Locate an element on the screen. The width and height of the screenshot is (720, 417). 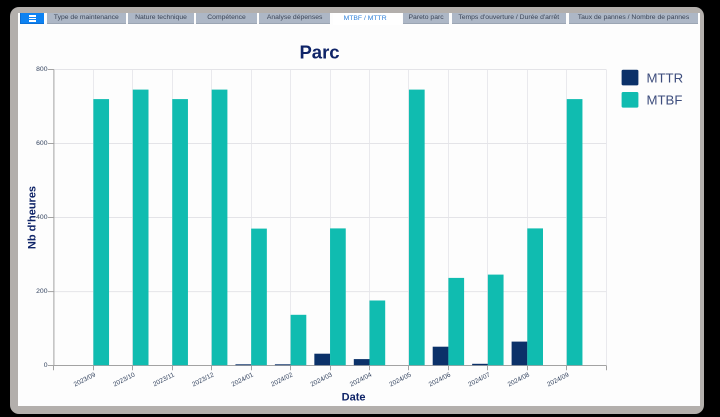
svg-text: 2024/09 is located at coordinates (558, 379).